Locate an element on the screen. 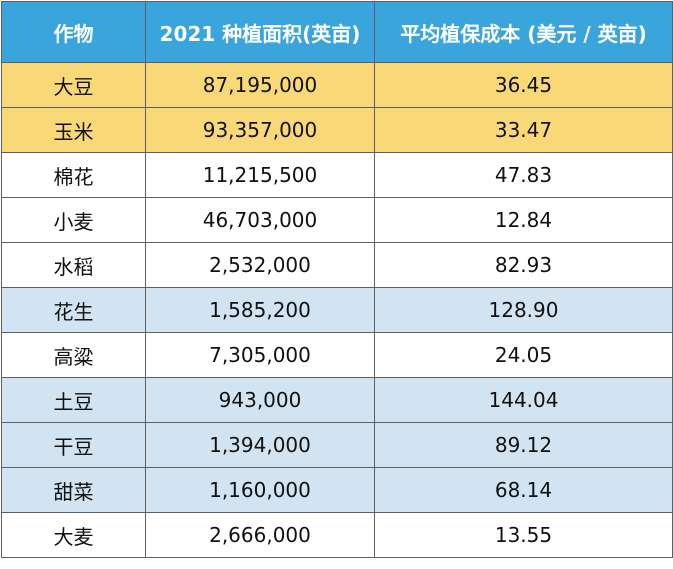  table-row: 大豆 87,195,000 36.45 is located at coordinates (337, 85).